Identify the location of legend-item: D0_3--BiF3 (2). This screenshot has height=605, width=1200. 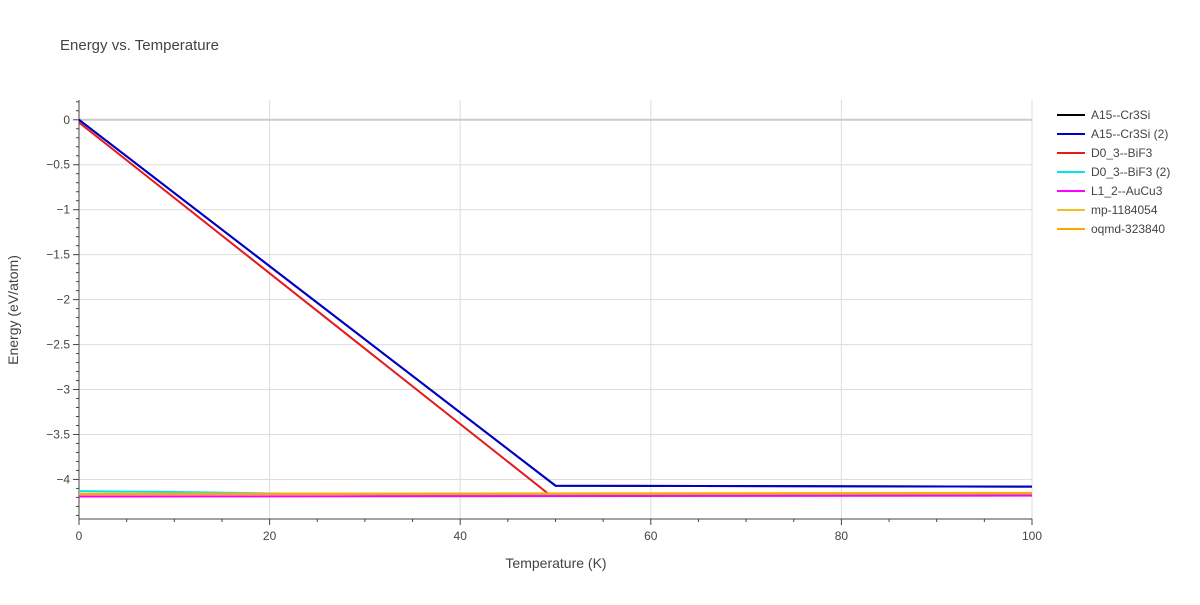
(1113, 172).